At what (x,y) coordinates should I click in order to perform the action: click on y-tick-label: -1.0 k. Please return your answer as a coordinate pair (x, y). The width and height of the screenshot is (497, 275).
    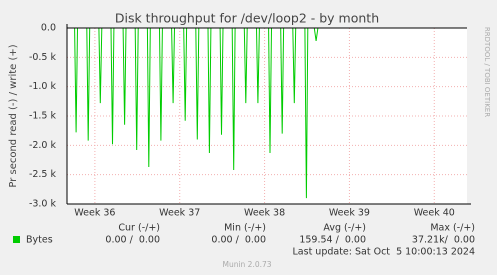
    Looking at the image, I should click on (43, 86).